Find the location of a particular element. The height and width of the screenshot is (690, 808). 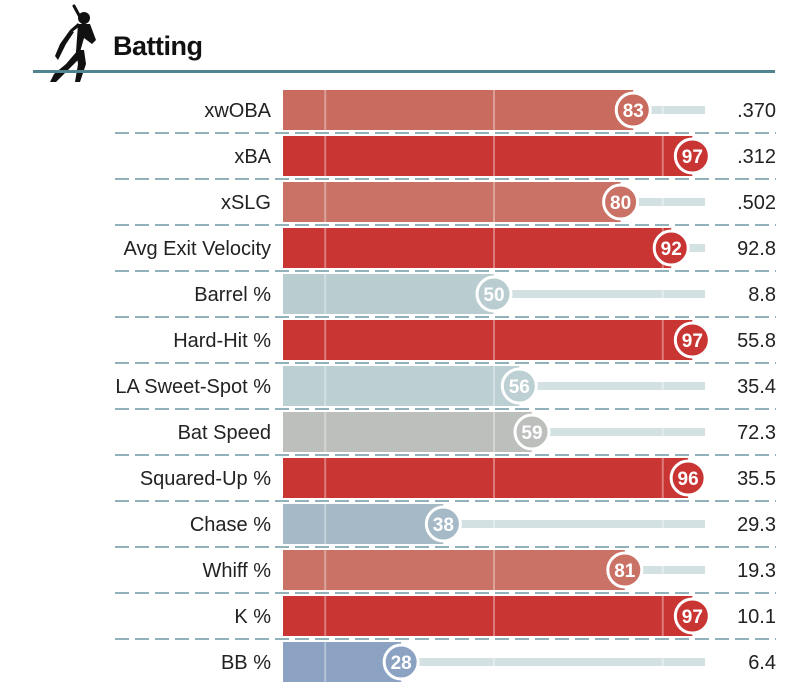

percentile-badge-label: 50 is located at coordinates (493, 295).